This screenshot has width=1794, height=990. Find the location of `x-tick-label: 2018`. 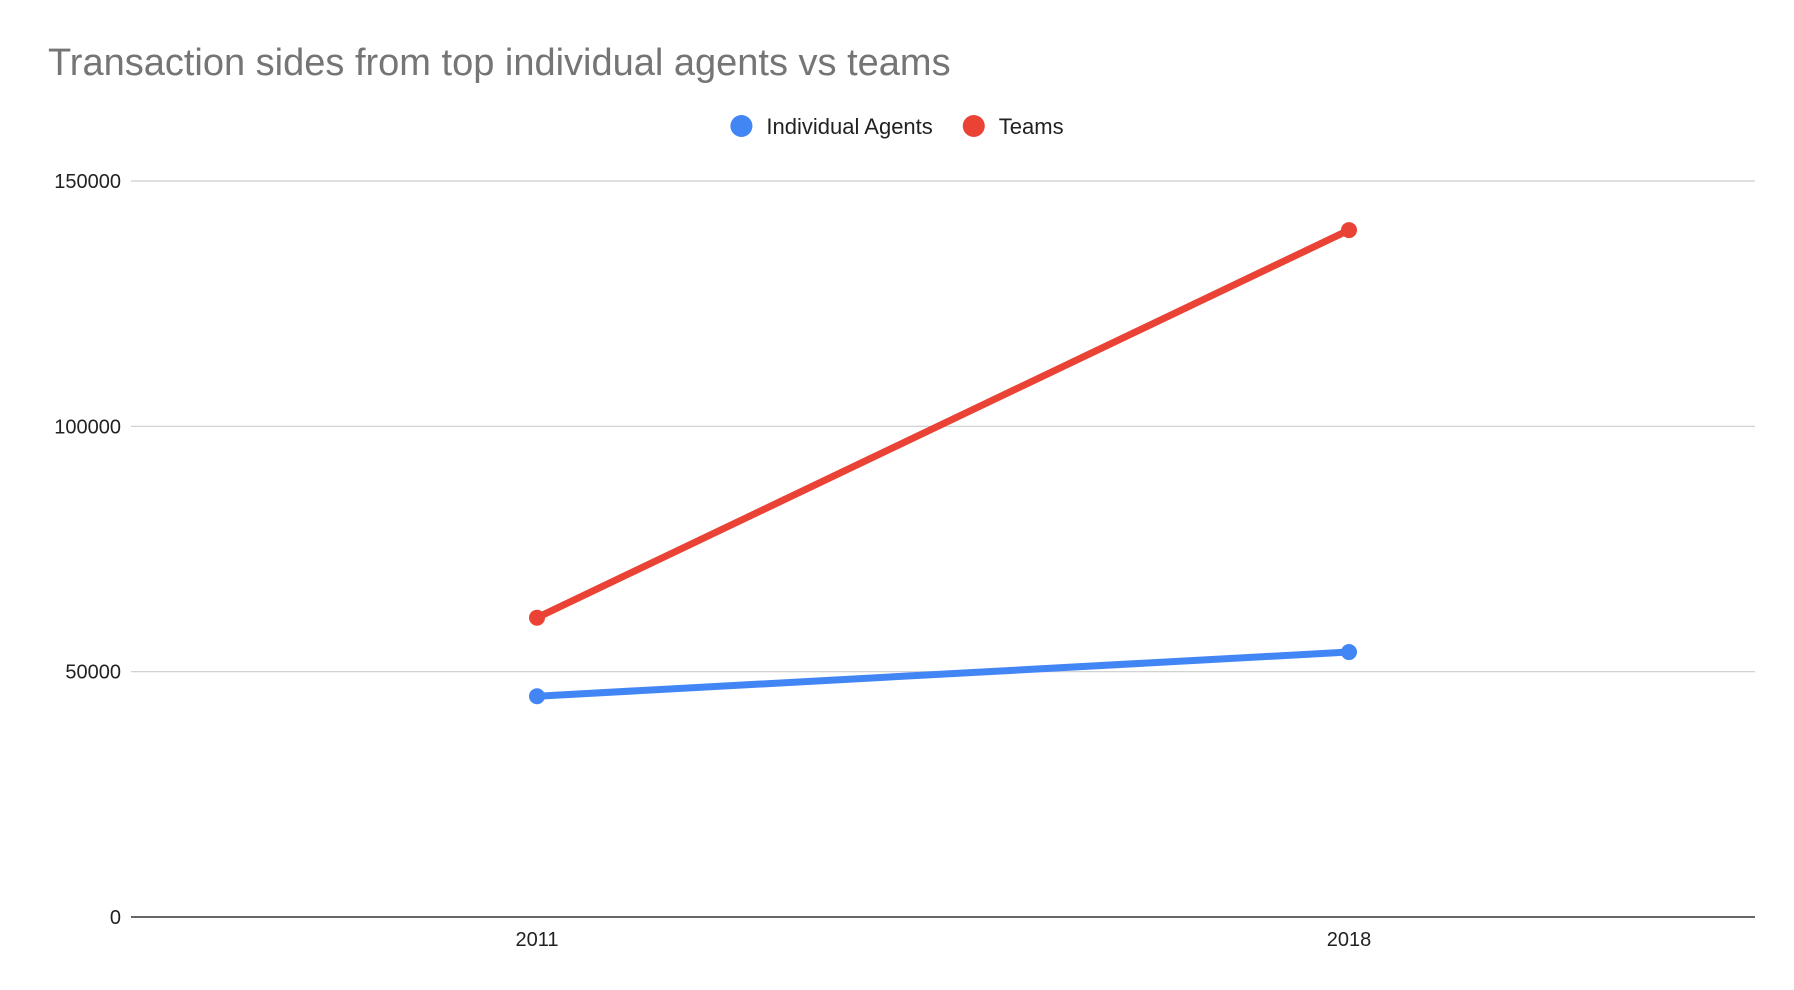

x-tick-label: 2018 is located at coordinates (1349, 940).